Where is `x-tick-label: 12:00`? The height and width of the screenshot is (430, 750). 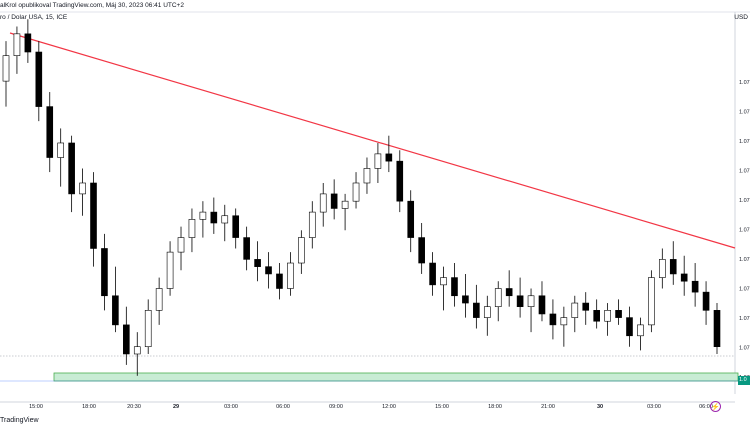
x-tick-label: 12:00 is located at coordinates (389, 407).